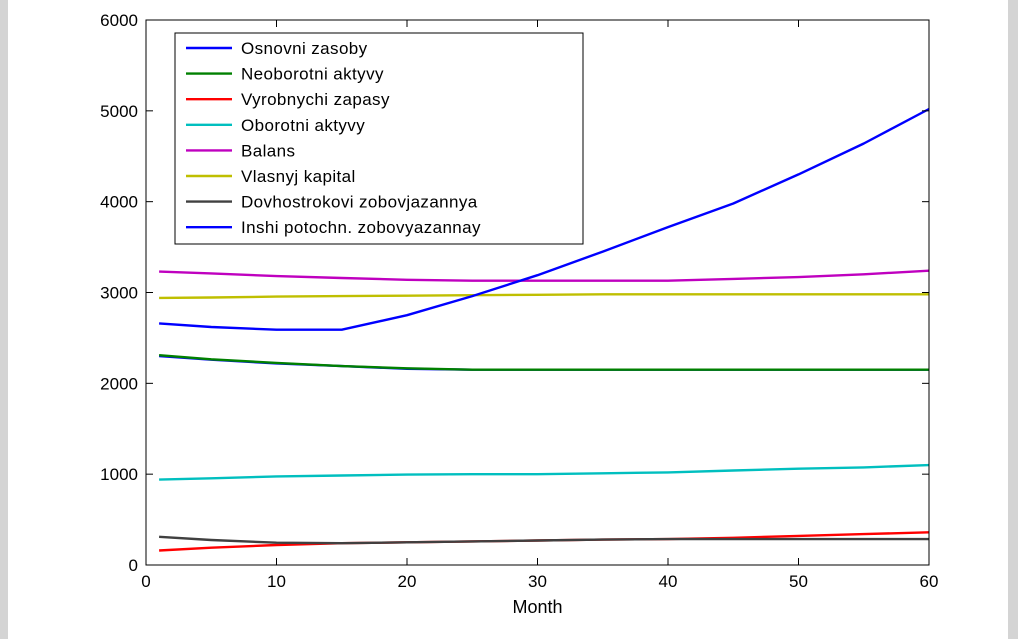 This screenshot has height=639, width=1018. What do you see at coordinates (268, 150) in the screenshot?
I see `legend-label-5: Balans` at bounding box center [268, 150].